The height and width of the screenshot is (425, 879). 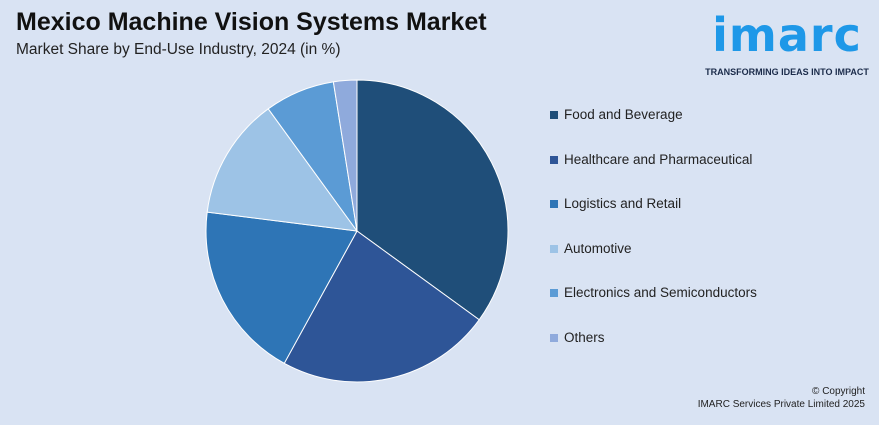 I want to click on legend-item: Logistics and Retail, so click(x=653, y=218).